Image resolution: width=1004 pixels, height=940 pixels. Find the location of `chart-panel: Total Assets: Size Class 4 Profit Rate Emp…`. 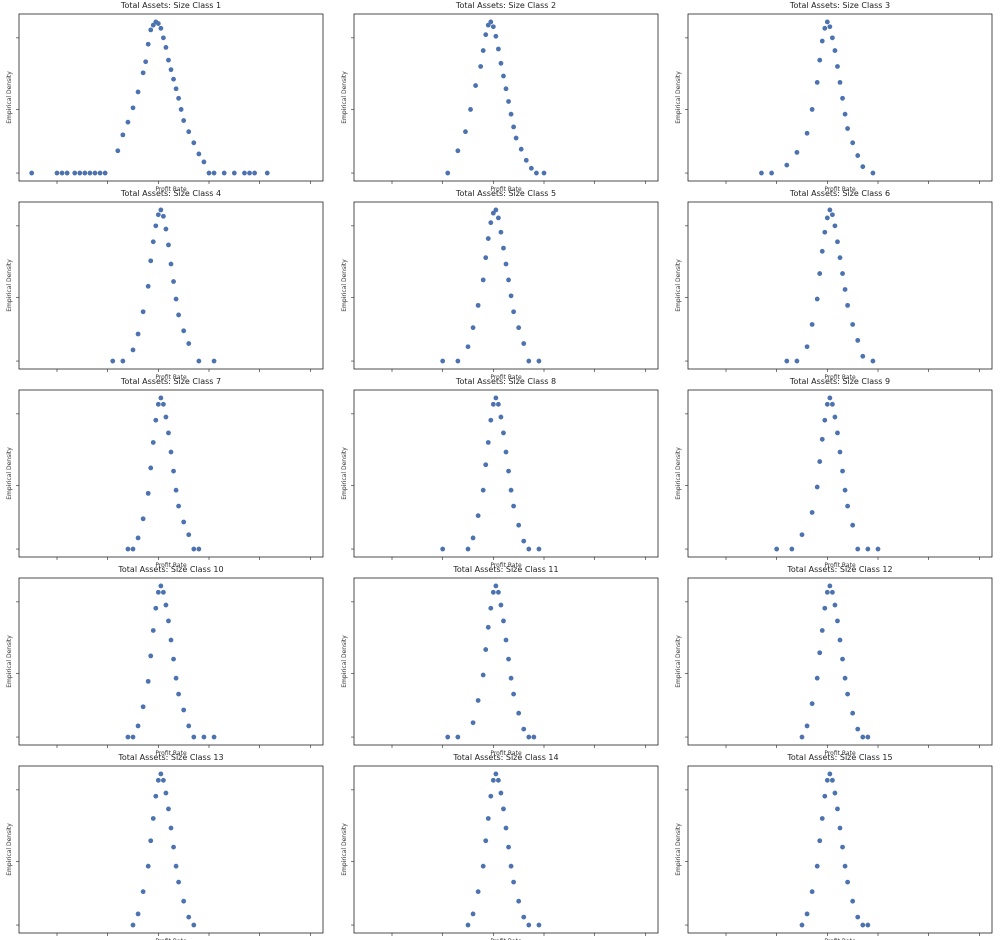

chart-panel: Total Assets: Size Class 4 Profit Rate Emp… is located at coordinates (166, 284).